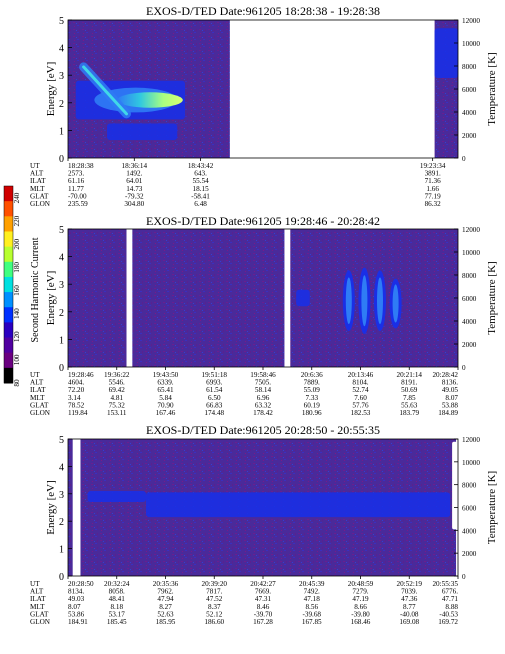  I want to click on table-cell: 47.94, so click(165, 599).